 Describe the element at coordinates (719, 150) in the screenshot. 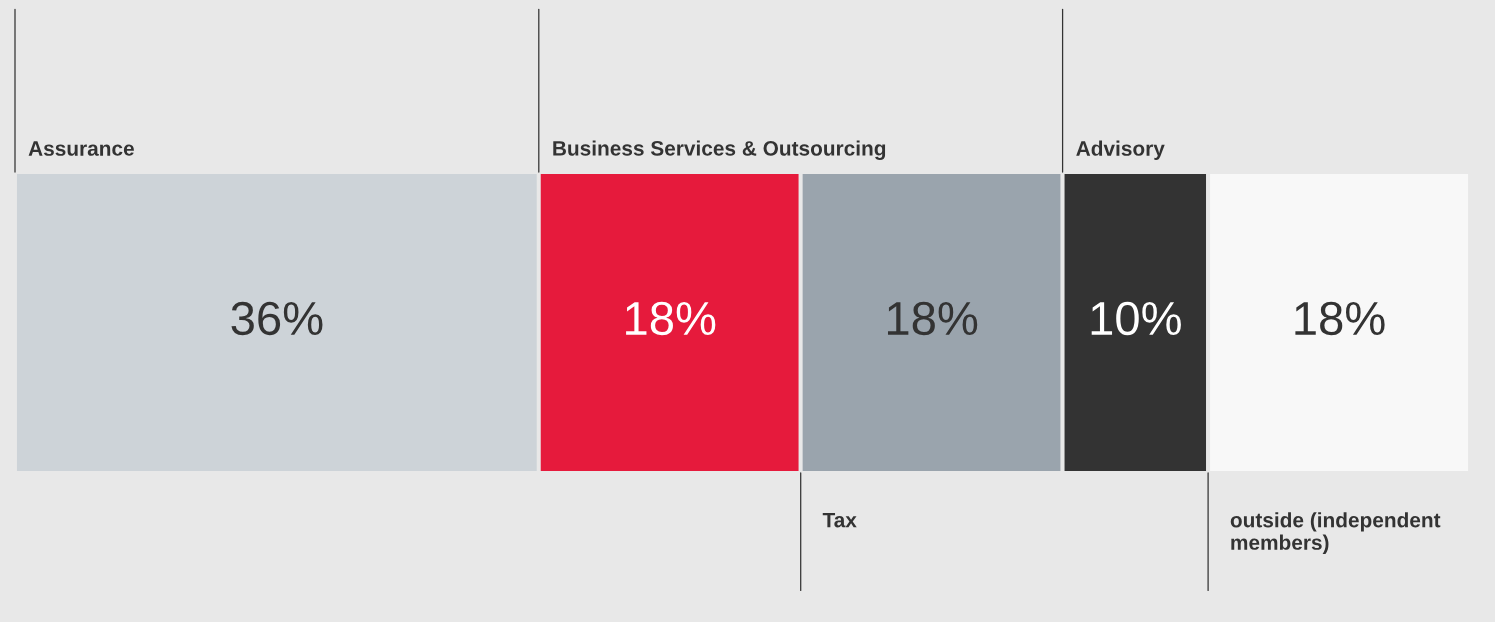

I see `series-label: Business Services & Outsourcing` at that location.